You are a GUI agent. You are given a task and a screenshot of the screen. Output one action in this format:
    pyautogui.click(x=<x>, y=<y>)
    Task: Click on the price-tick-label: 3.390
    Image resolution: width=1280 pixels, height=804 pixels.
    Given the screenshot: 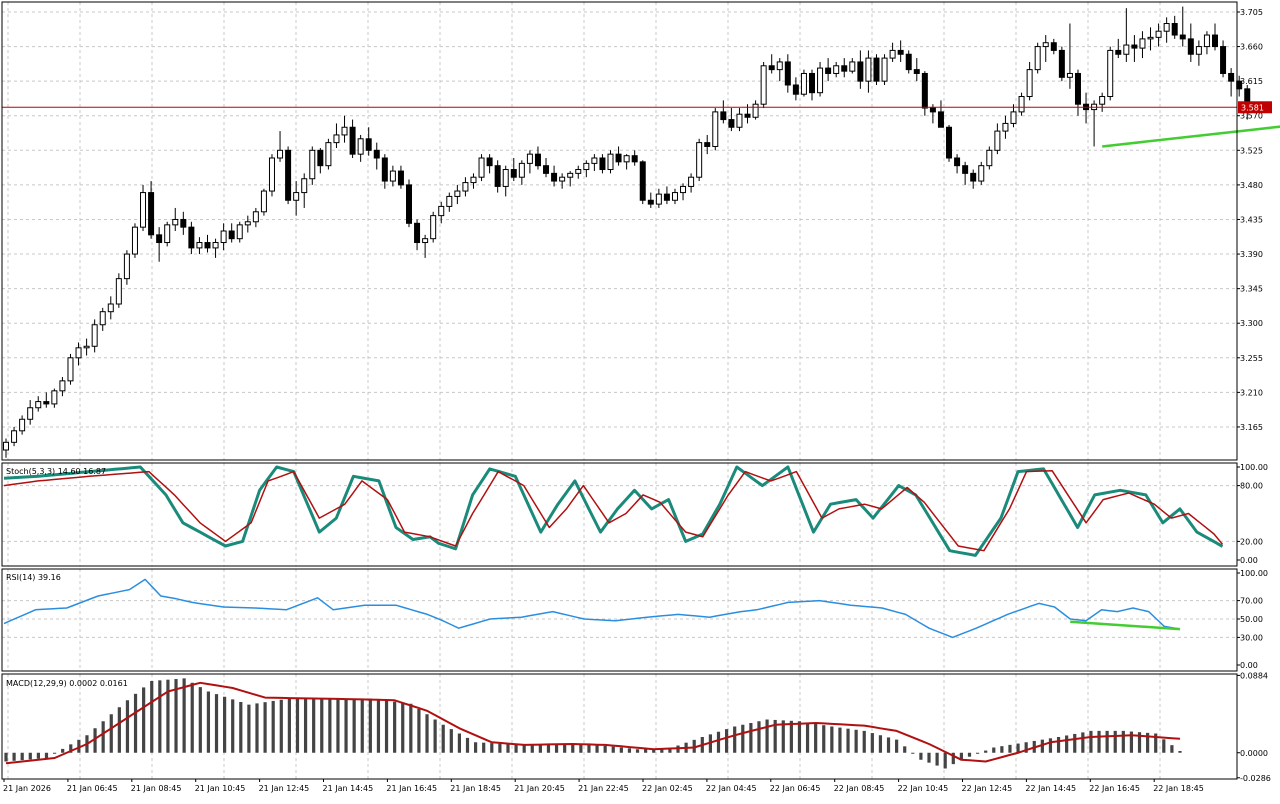 What is the action you would take?
    pyautogui.click(x=1251, y=254)
    